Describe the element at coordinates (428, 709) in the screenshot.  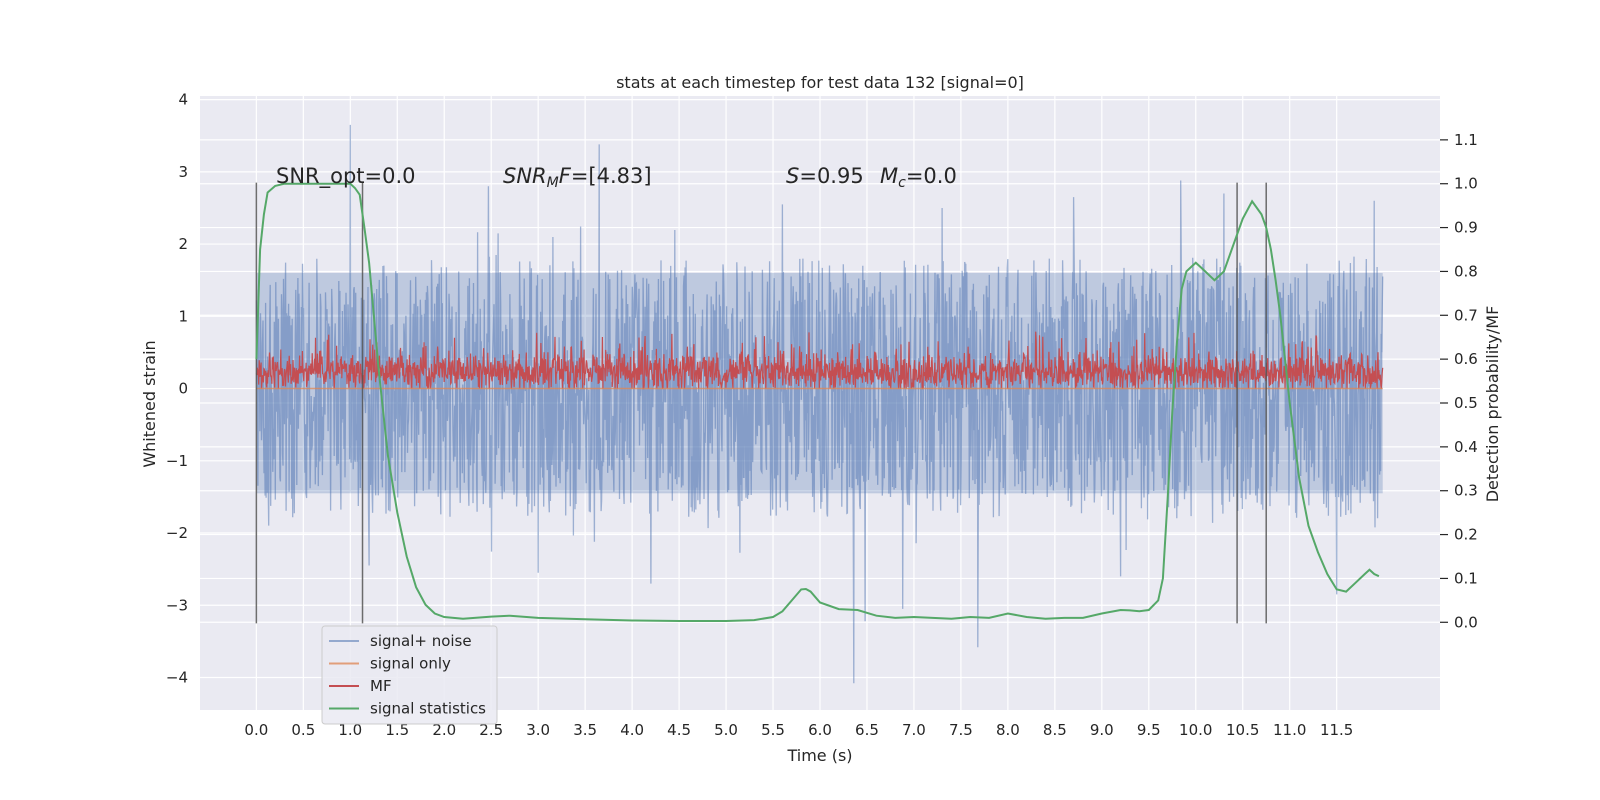
I see `legend-label-3: signal statistics` at that location.